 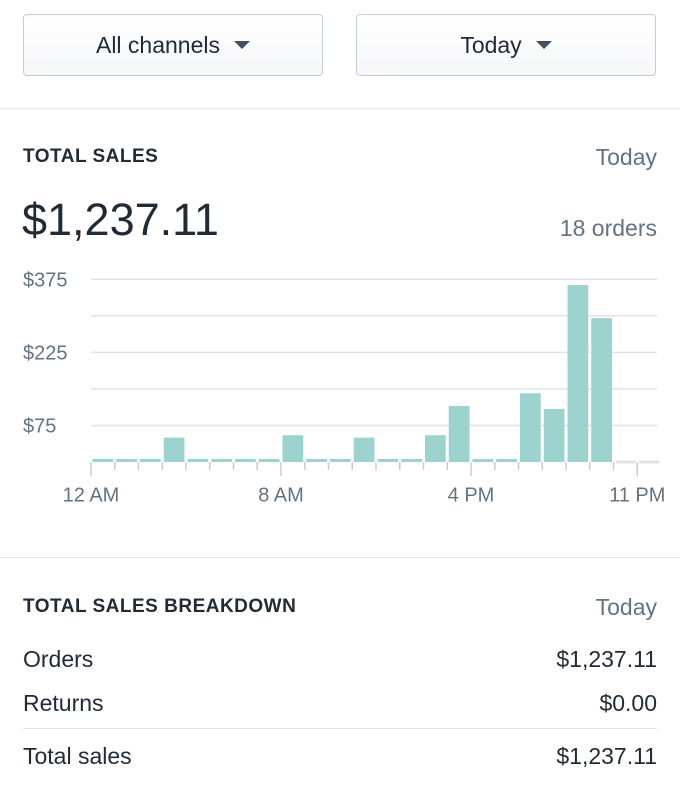 I want to click on y-tick-label: $225, so click(x=45, y=354).